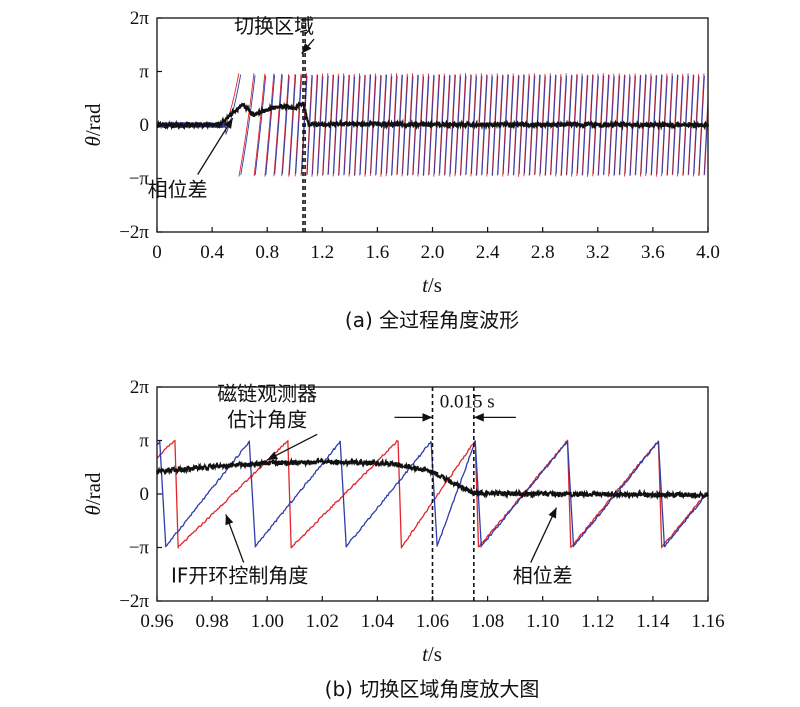 This screenshot has height=707, width=800. I want to click on chart-a-annotation-label: 相位差, so click(178, 190).